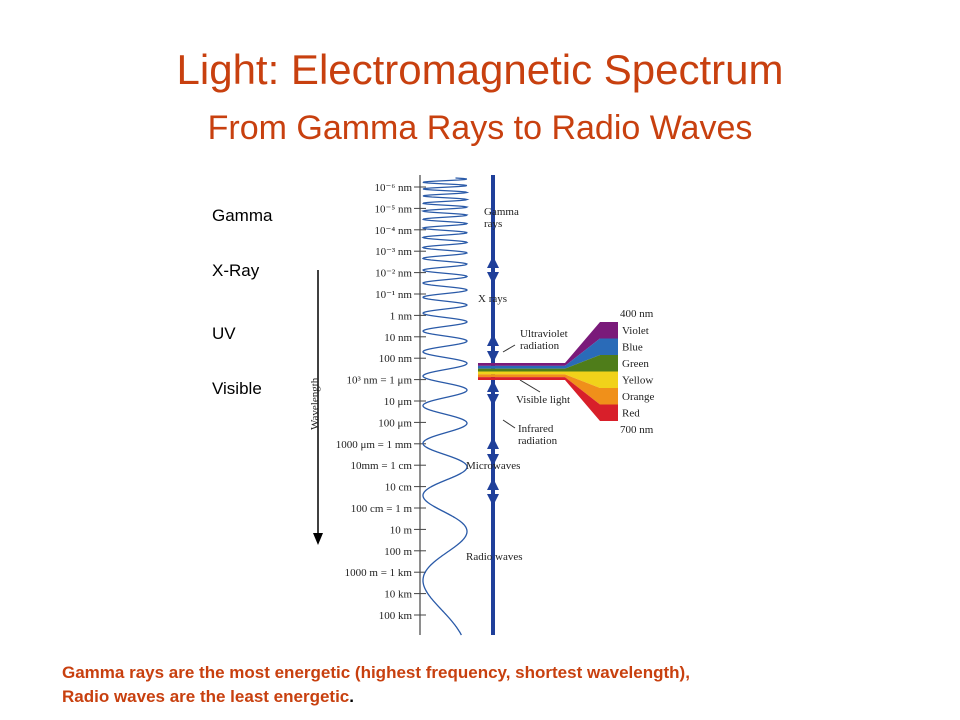 This screenshot has width=960, height=720. I want to click on scale-label: 10 m, so click(401, 530).